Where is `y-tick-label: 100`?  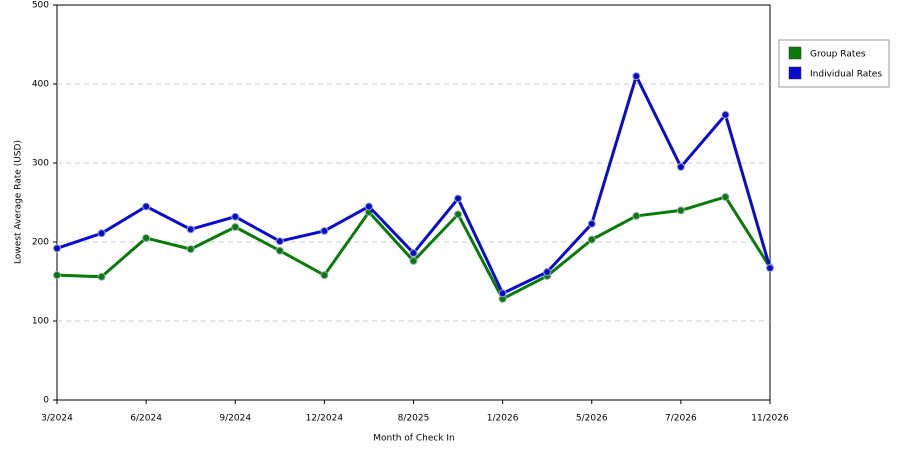
y-tick-label: 100 is located at coordinates (40, 322).